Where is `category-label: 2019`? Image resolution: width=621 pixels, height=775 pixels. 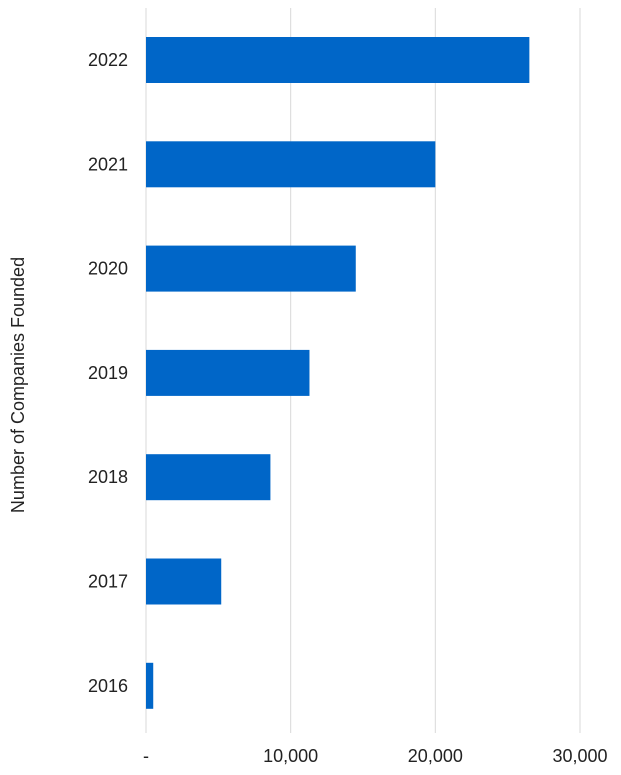 category-label: 2019 is located at coordinates (108, 373).